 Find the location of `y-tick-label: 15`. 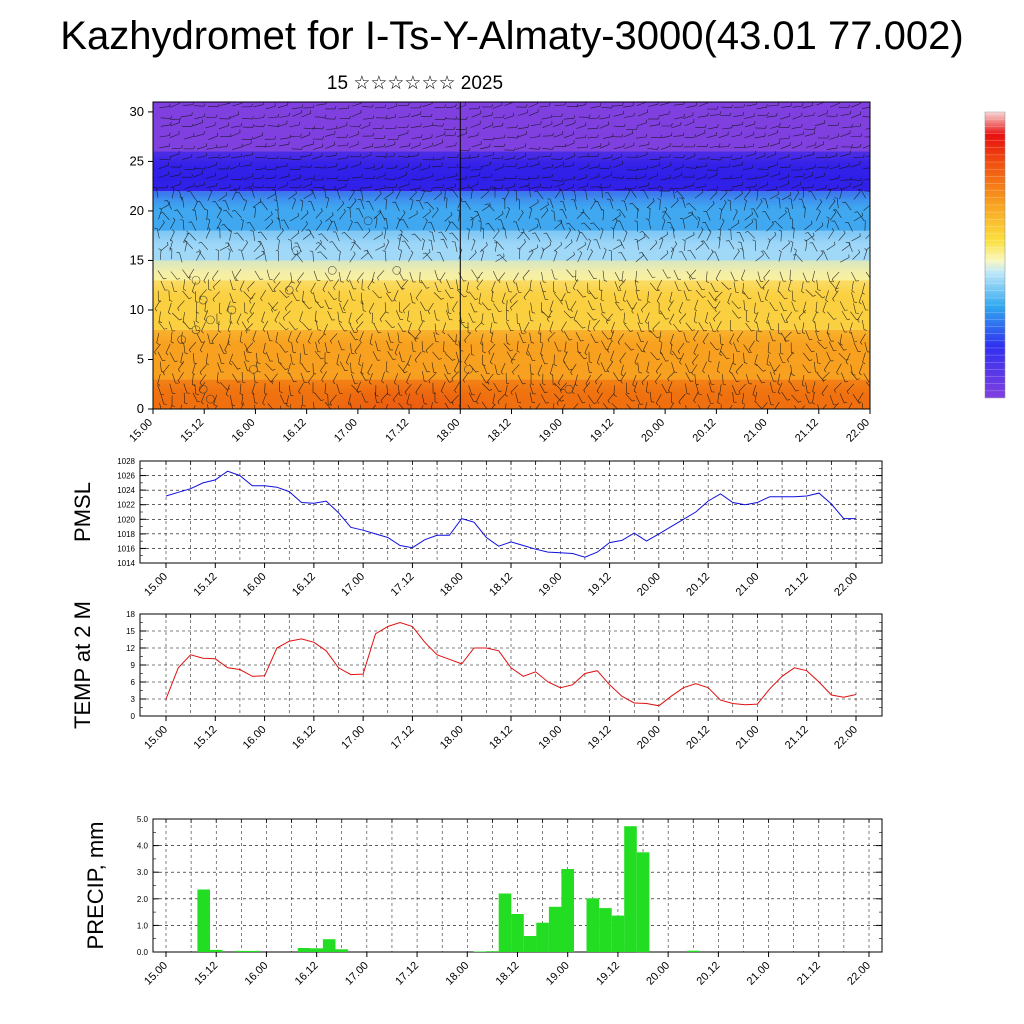

y-tick-label: 15 is located at coordinates (137, 259).